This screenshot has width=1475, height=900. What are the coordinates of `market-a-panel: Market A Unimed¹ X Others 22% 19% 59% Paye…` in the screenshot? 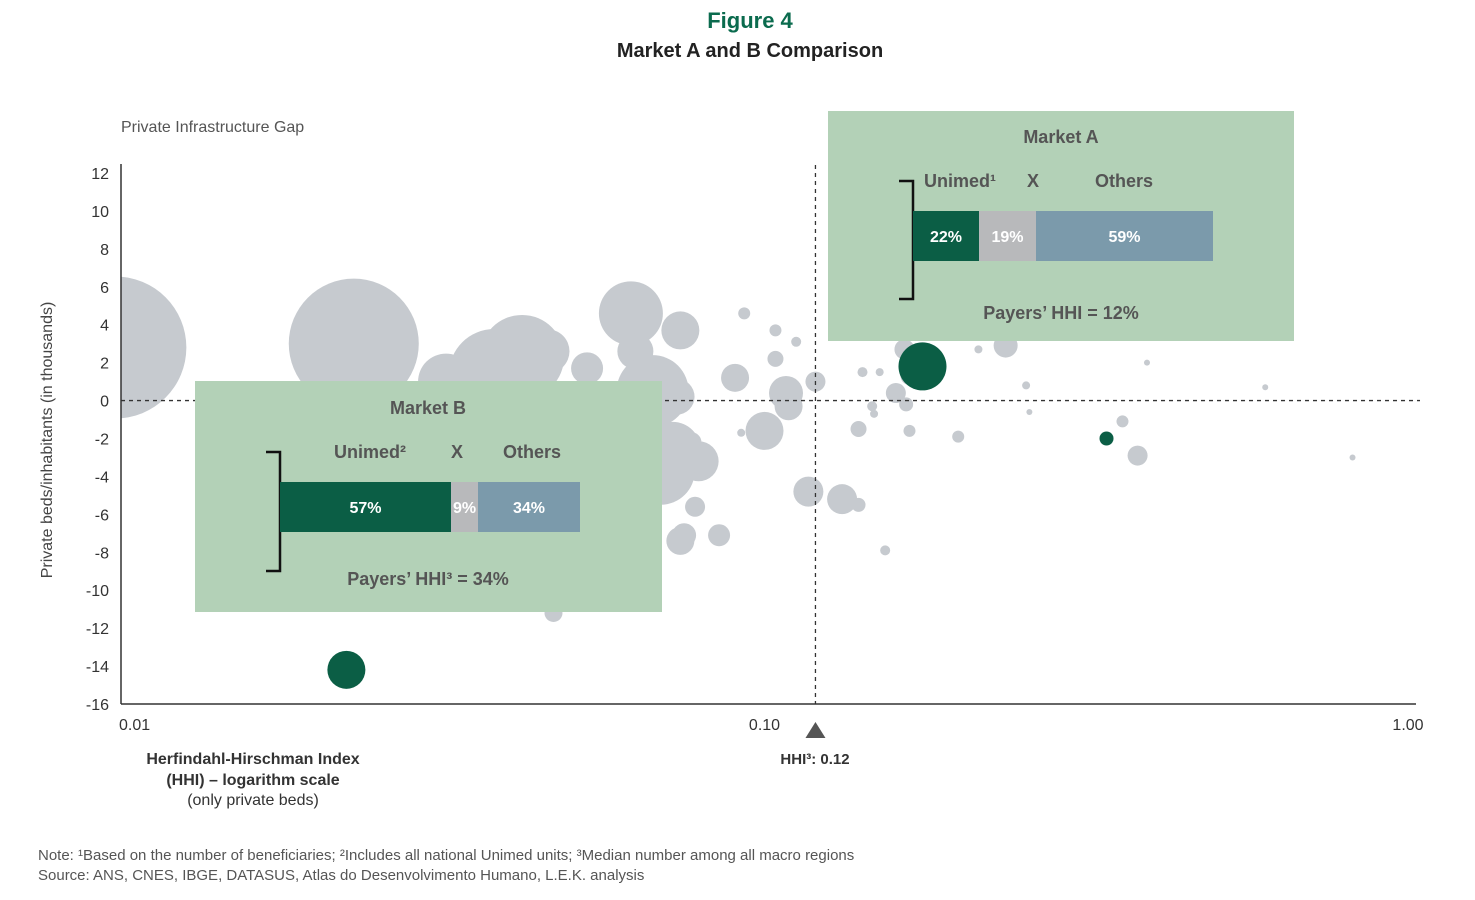 It's located at (1061, 226).